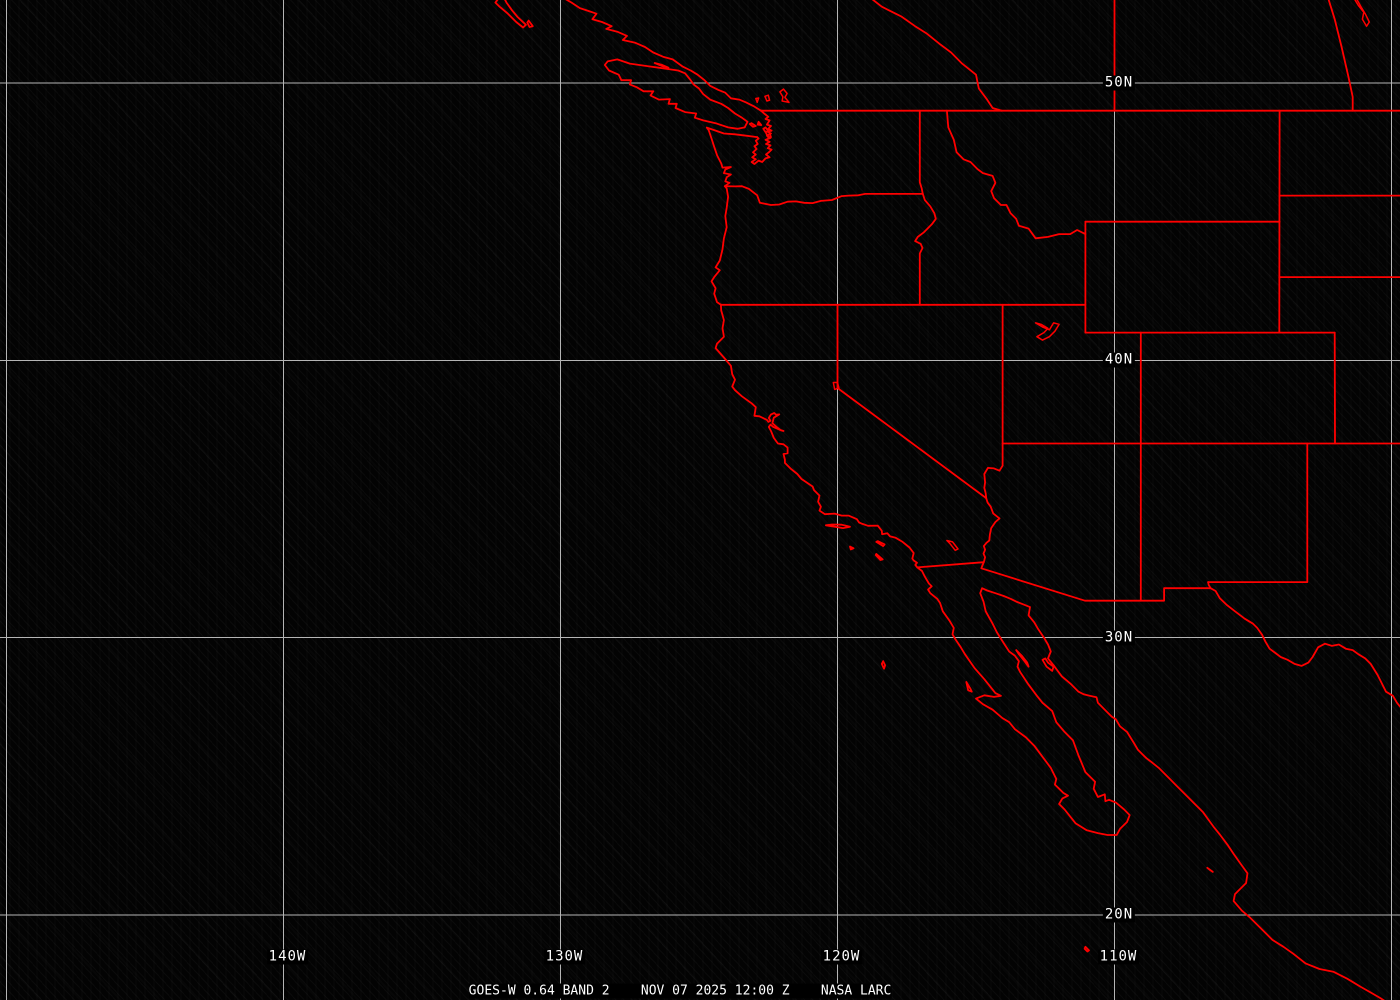  I want to click on border-saskatchewan-manitoba, so click(1340, 56).